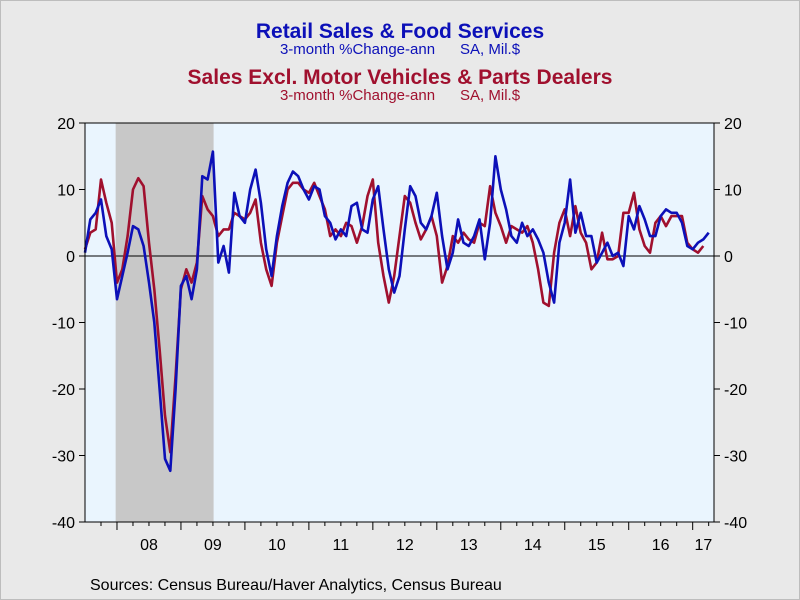 Image resolution: width=800 pixels, height=600 pixels. What do you see at coordinates (733, 191) in the screenshot?
I see `y-tick-label-right: 10` at bounding box center [733, 191].